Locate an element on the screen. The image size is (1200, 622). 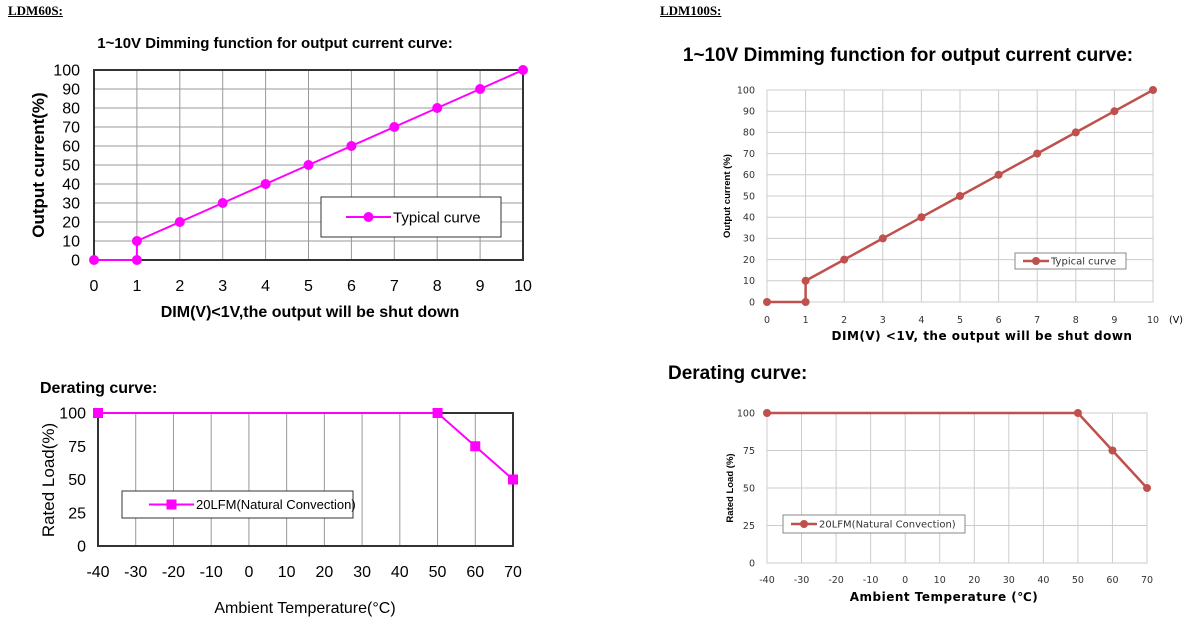
x-tick-label: 6 is located at coordinates (999, 320).